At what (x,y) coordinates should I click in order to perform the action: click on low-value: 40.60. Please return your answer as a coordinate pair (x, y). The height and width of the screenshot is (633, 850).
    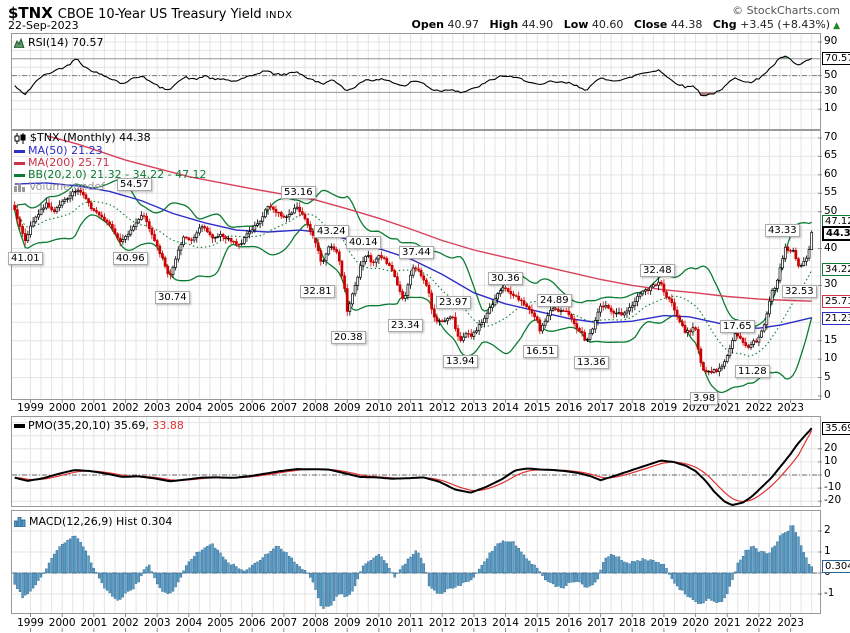
    Looking at the image, I should click on (607, 24).